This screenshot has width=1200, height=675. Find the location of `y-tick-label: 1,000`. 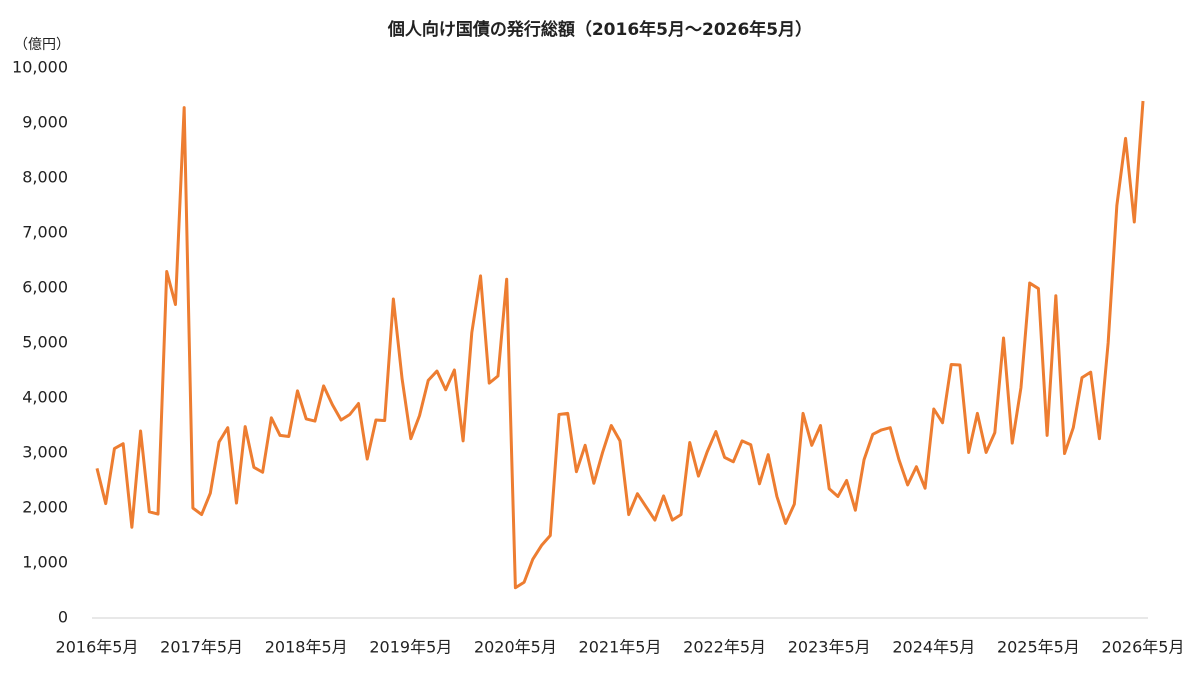

y-tick-label: 1,000 is located at coordinates (45, 562).